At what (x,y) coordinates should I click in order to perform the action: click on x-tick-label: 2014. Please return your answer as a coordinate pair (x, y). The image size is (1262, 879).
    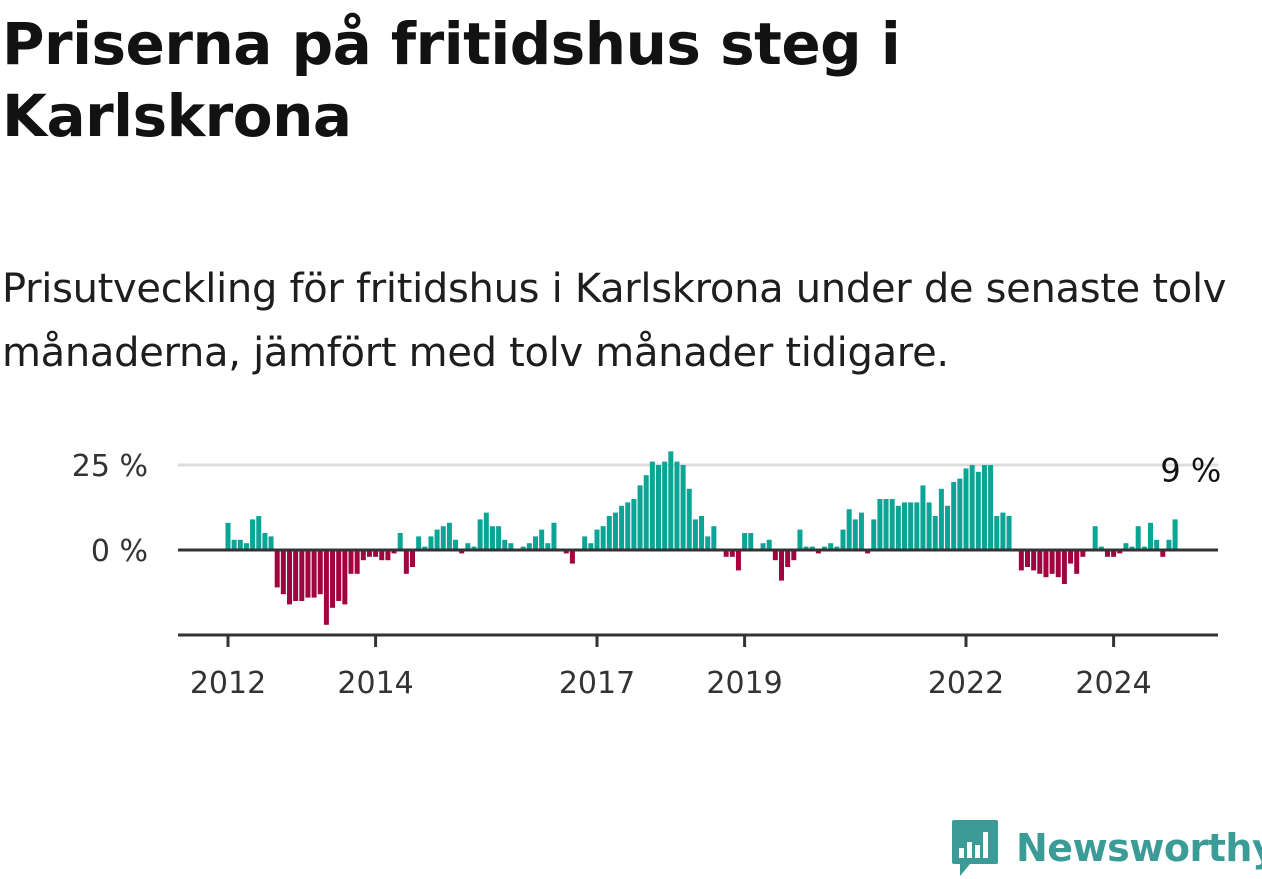
    Looking at the image, I should click on (375, 683).